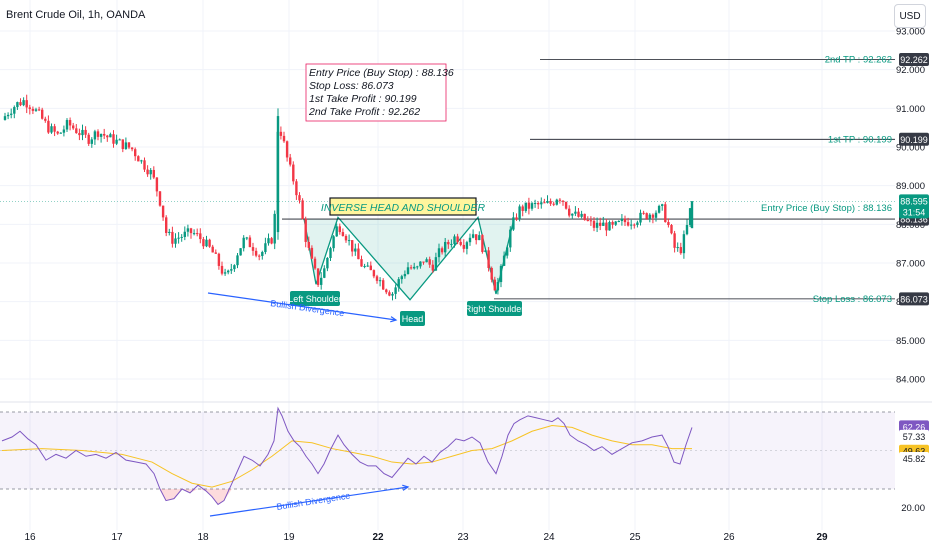 This screenshot has width=932, height=550. Describe the element at coordinates (203, 537) in the screenshot. I see `time-tick-label: 18` at that location.